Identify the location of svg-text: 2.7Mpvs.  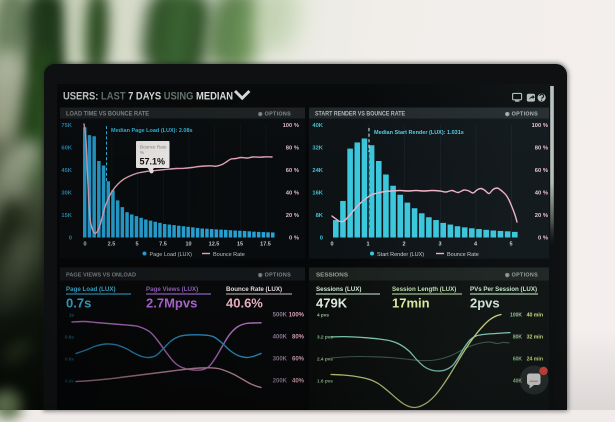
(171, 303).